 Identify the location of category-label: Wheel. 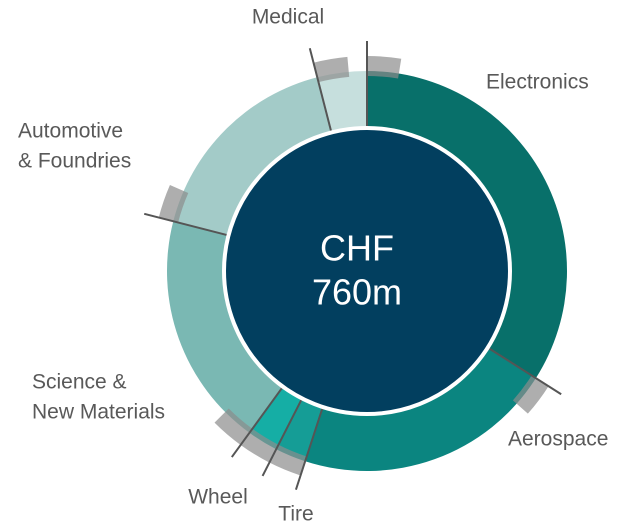
(218, 497).